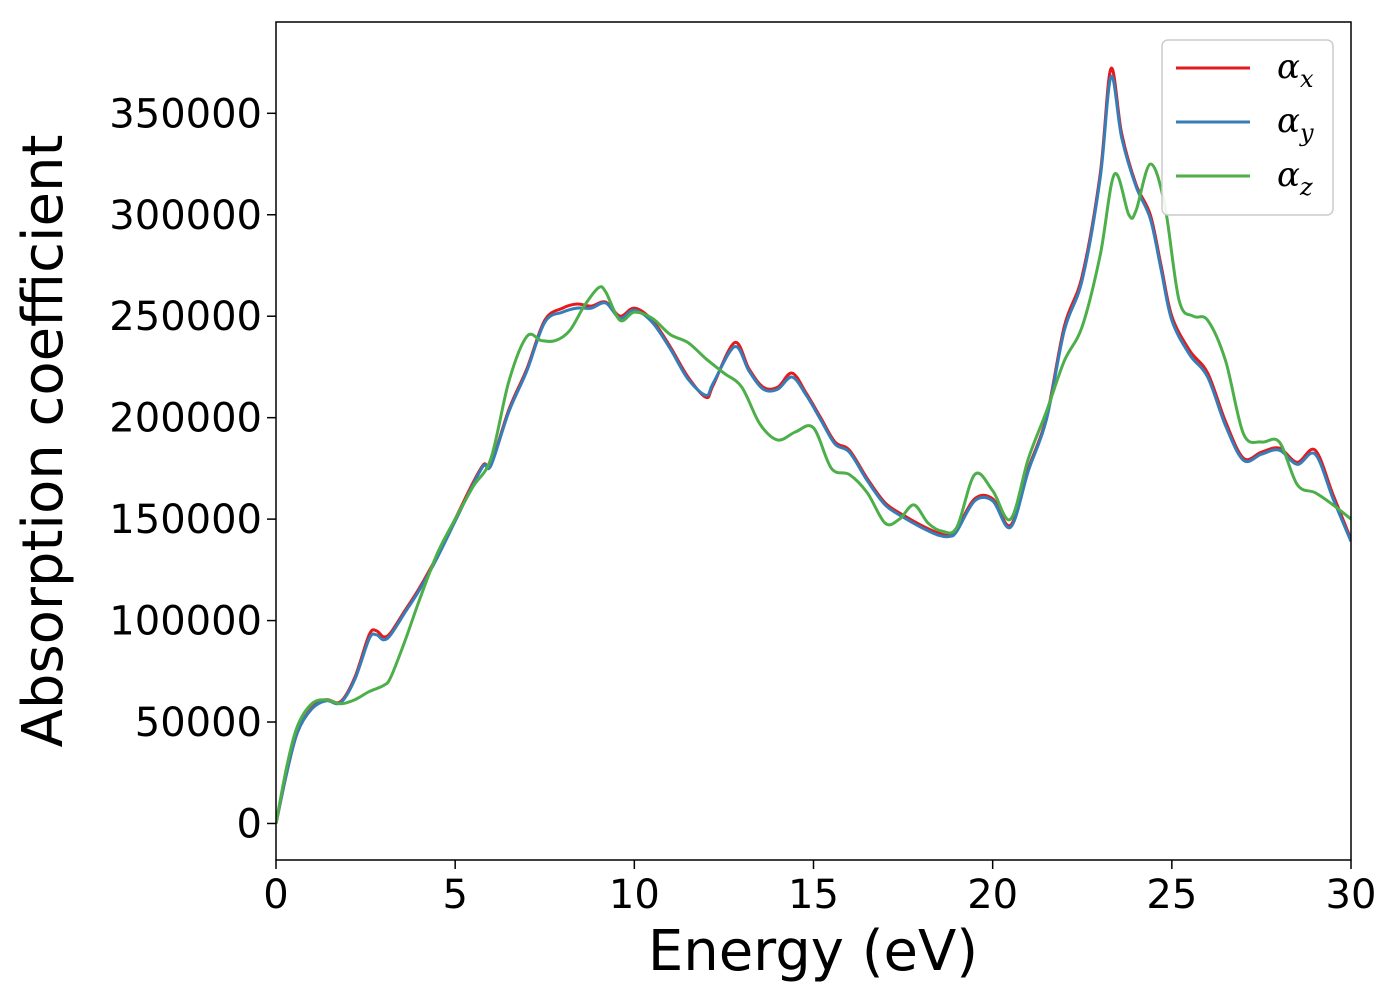 This screenshot has width=1400, height=1000. Describe the element at coordinates (992, 895) in the screenshot. I see `x-tick-label: 20` at that location.